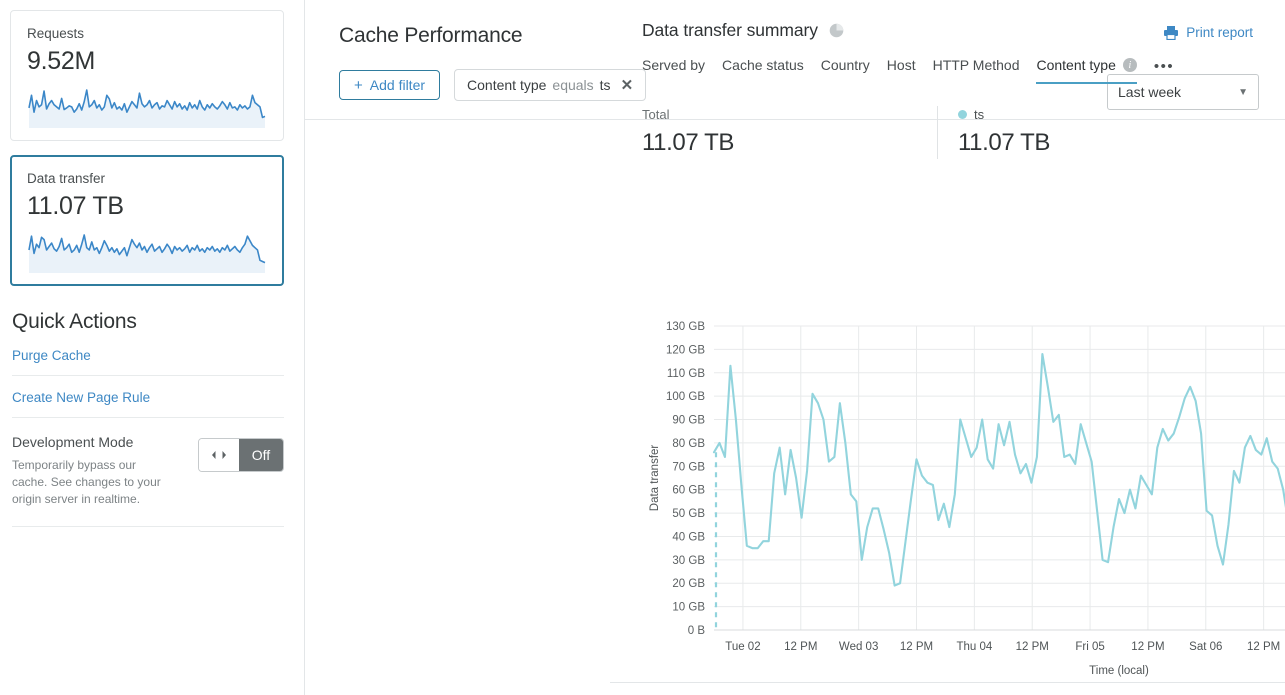 The width and height of the screenshot is (1285, 695). What do you see at coordinates (674, 65) in the screenshot?
I see `tab-label: Served by` at bounding box center [674, 65].